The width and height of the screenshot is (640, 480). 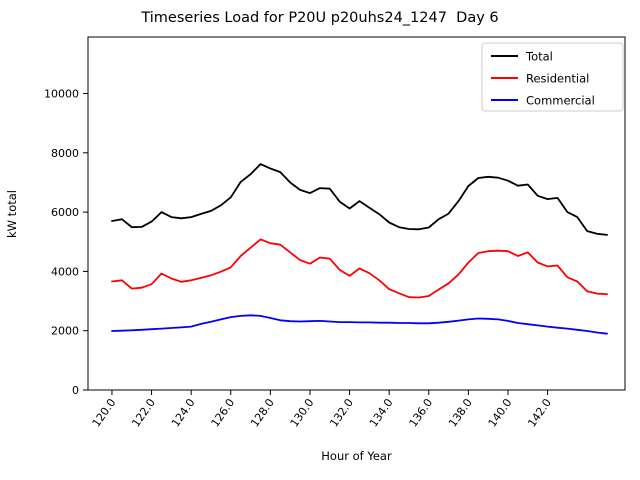 What do you see at coordinates (61, 94) in the screenshot?
I see `y-tick-label: 10000` at bounding box center [61, 94].